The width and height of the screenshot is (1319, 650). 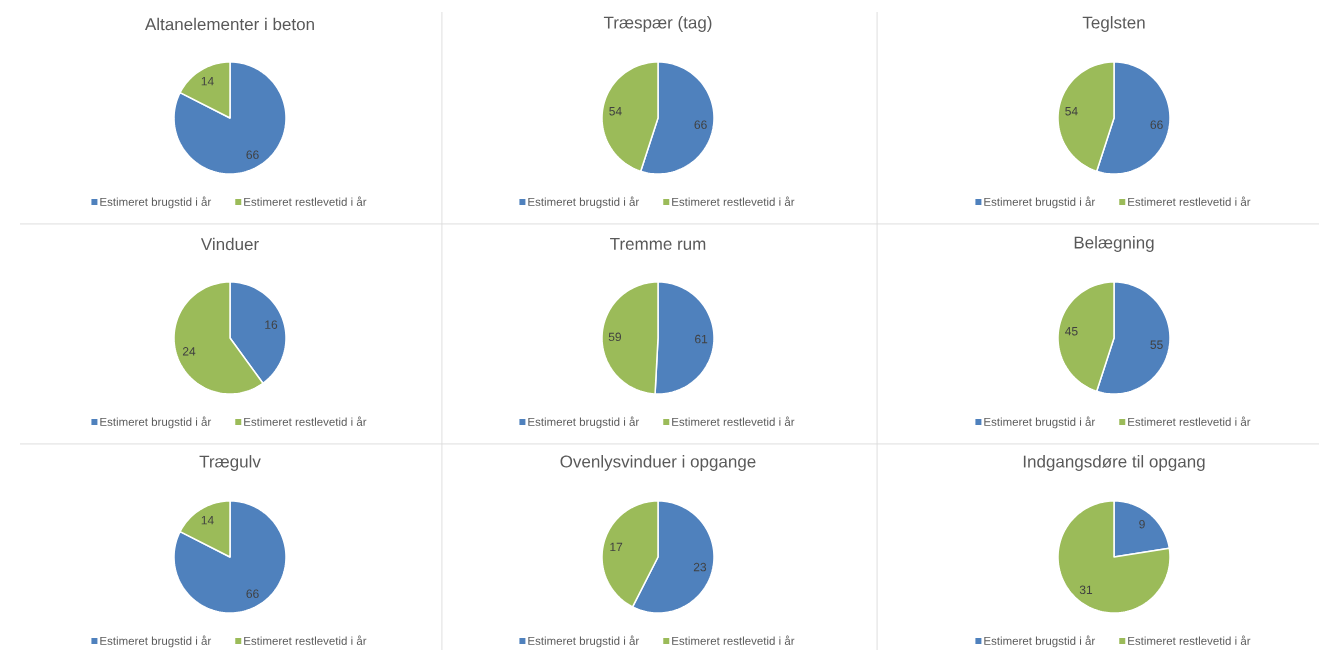 What do you see at coordinates (701, 339) in the screenshot?
I see `data-label: 61` at bounding box center [701, 339].